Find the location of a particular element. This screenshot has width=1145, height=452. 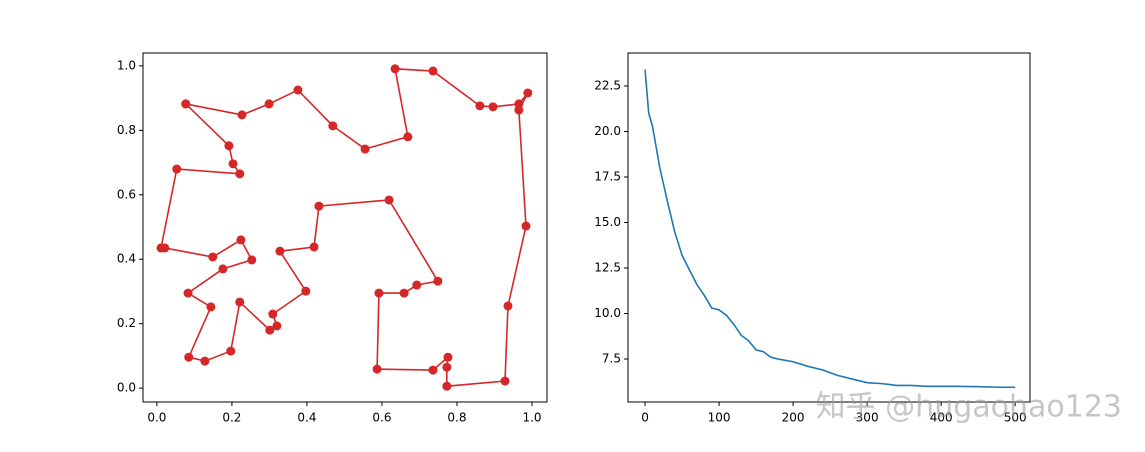

y-tick-label: 10.0 is located at coordinates (607, 313).